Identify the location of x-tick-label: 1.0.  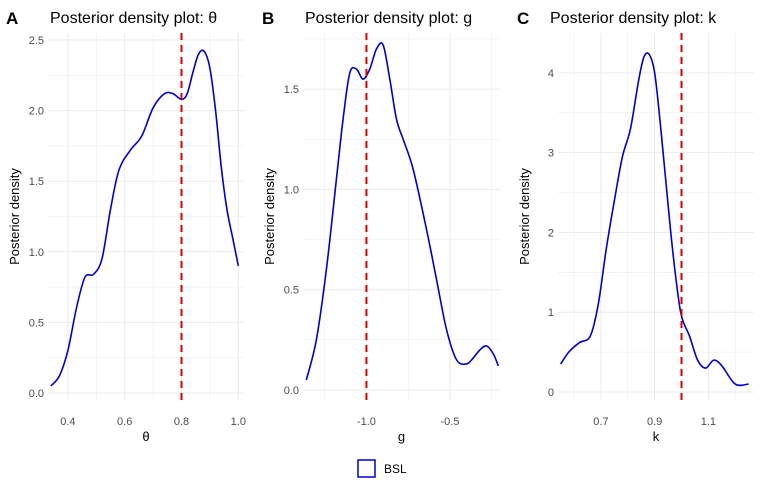
(238, 422).